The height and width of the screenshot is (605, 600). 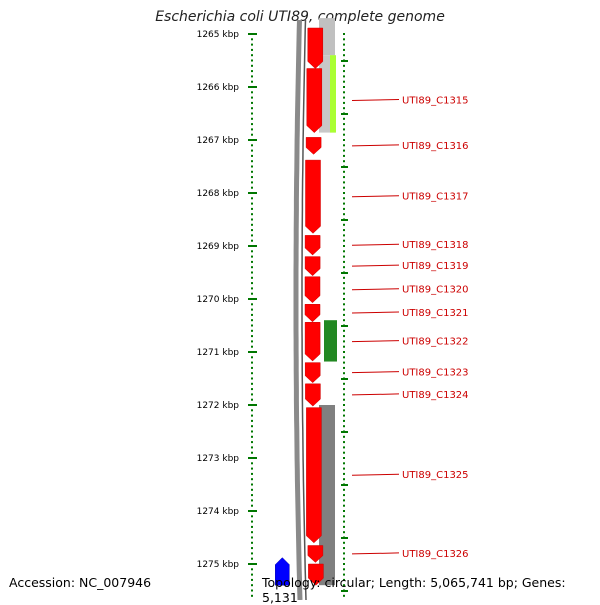 I want to click on gene-label-6: UTI89_C1320, so click(x=435, y=290).